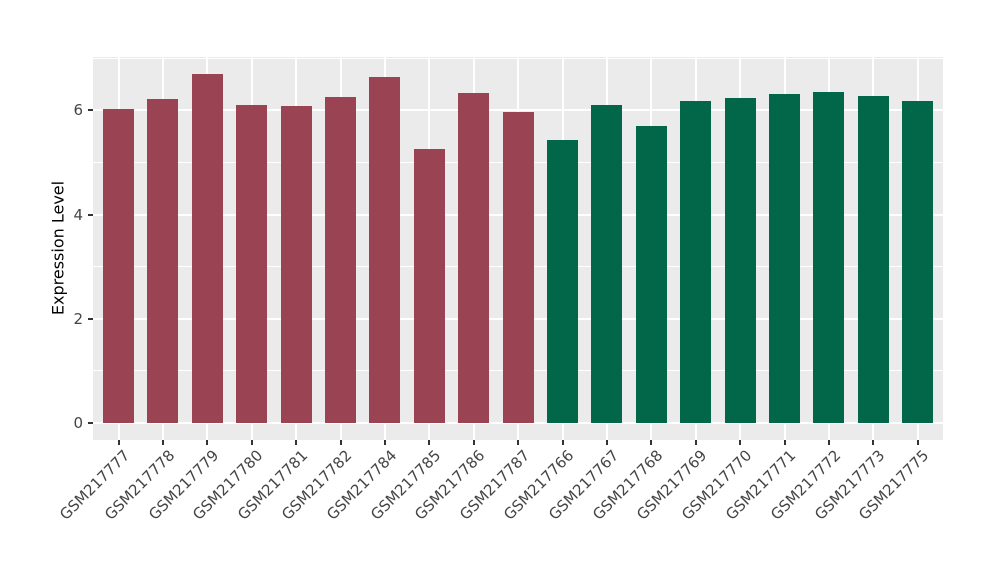 The image size is (1000, 580). I want to click on bar-GSM217784, so click(385, 249).